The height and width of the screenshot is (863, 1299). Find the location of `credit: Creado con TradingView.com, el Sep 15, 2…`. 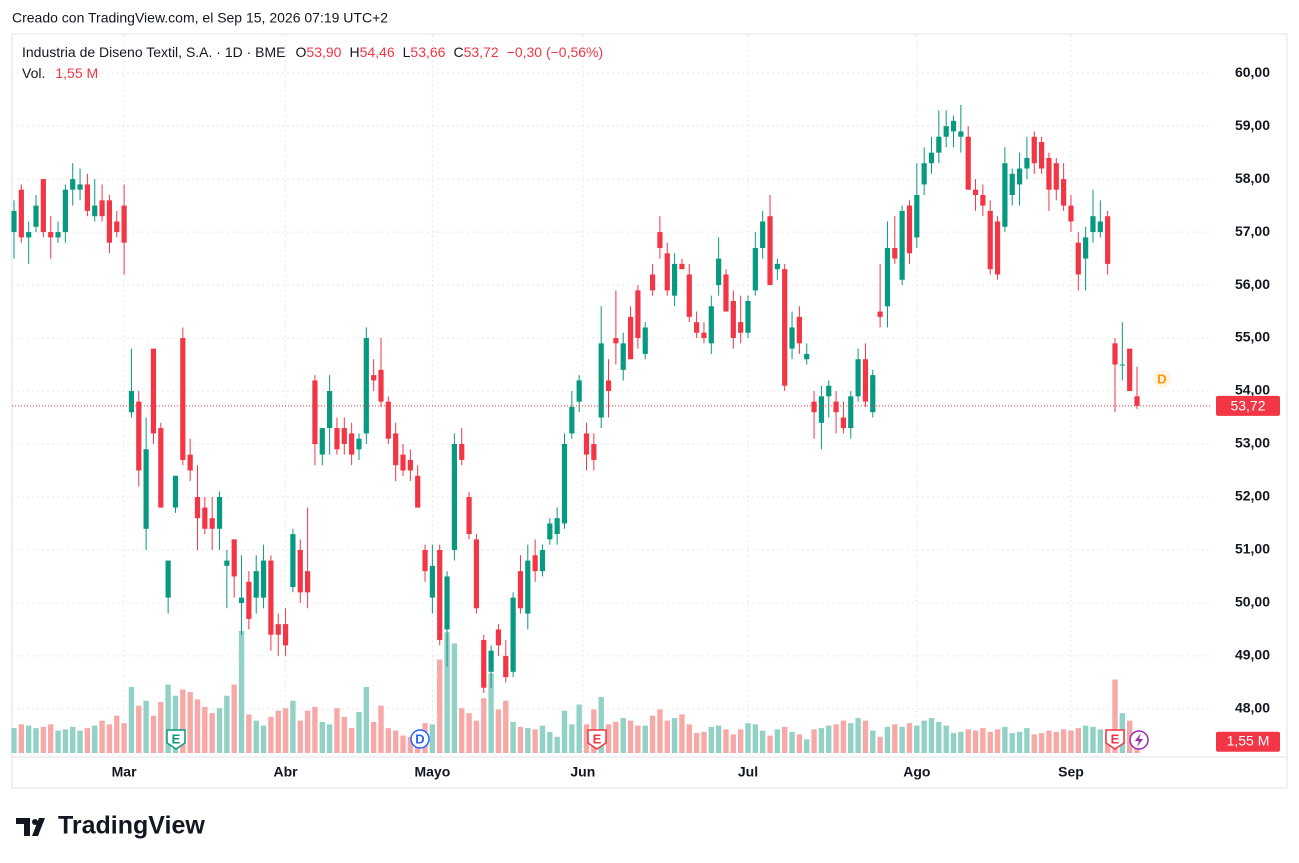

credit: Creado con TradingView.com, el Sep 15, 2… is located at coordinates (200, 18).